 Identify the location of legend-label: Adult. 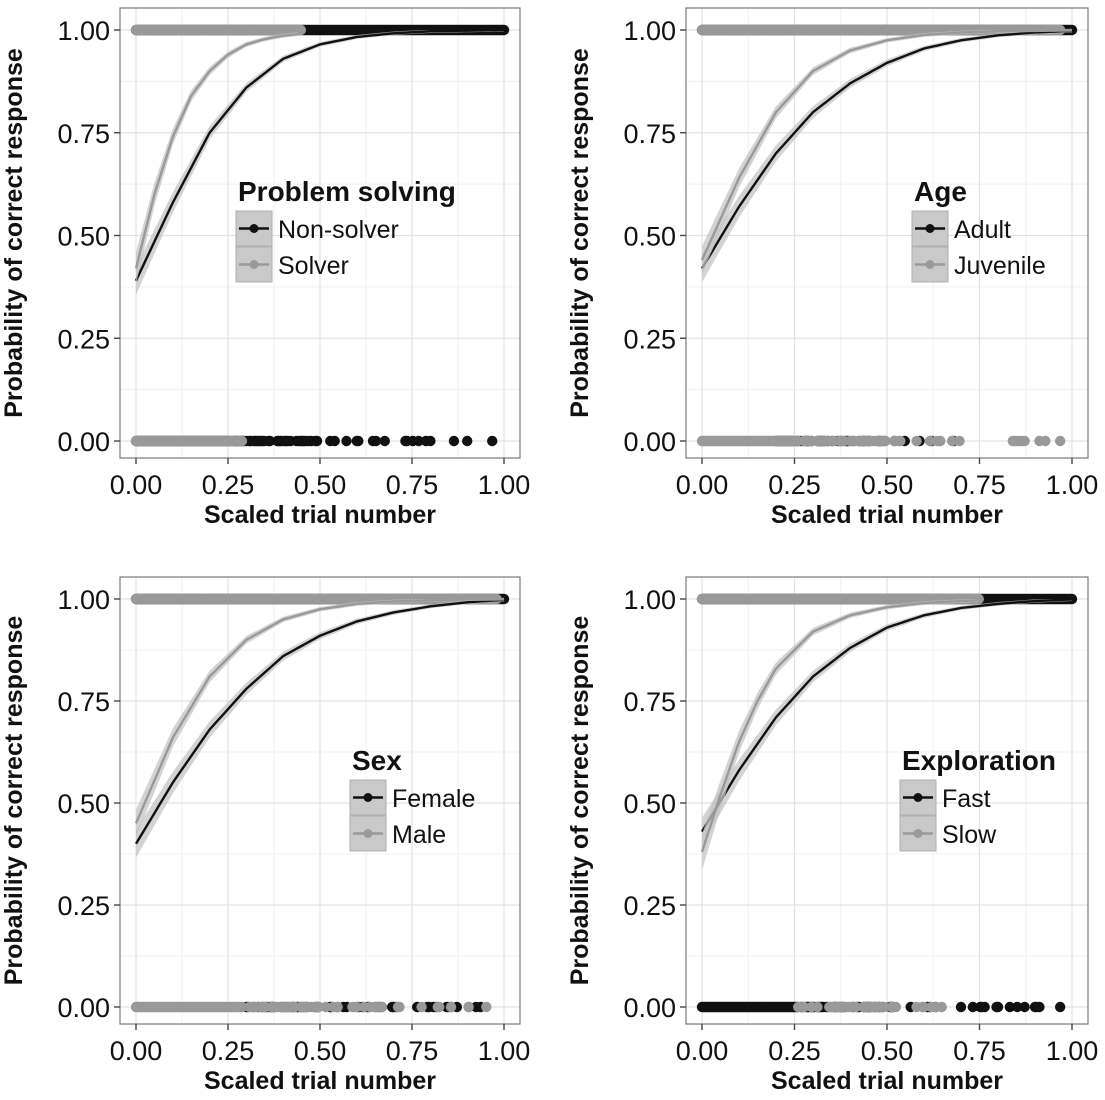
(982, 230).